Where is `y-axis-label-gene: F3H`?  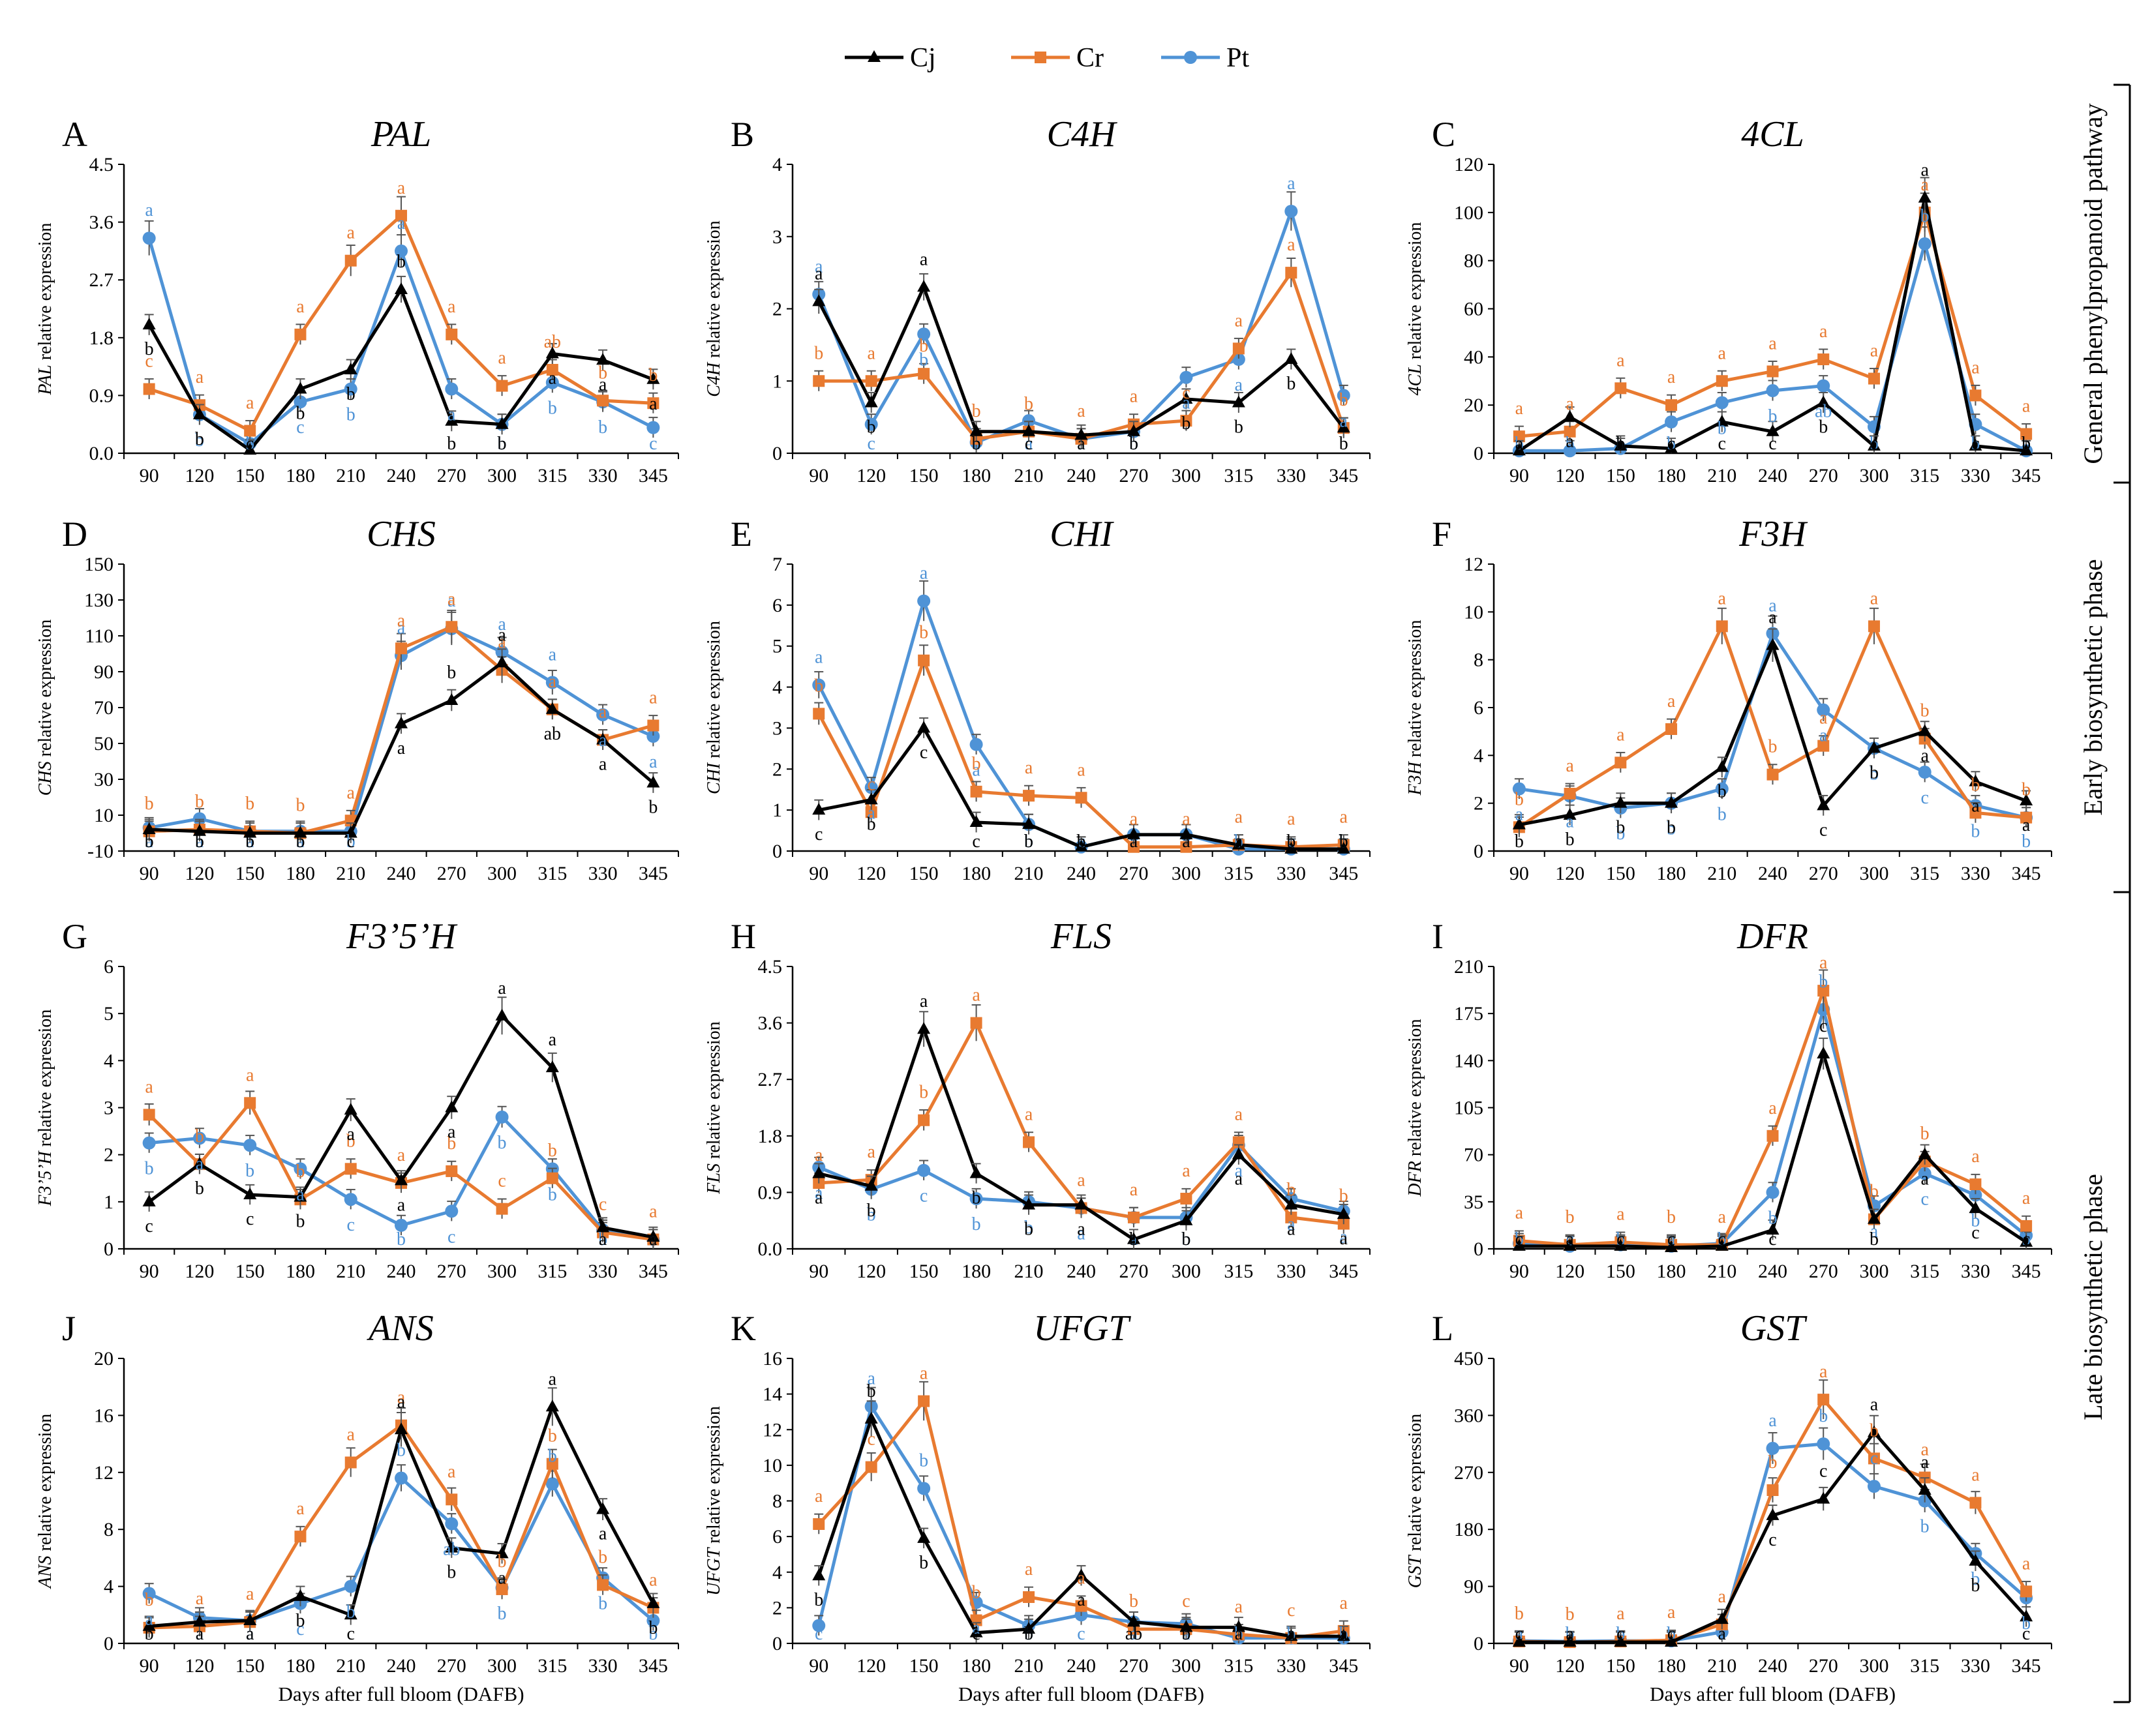
y-axis-label-gene: F3H is located at coordinates (1415, 778).